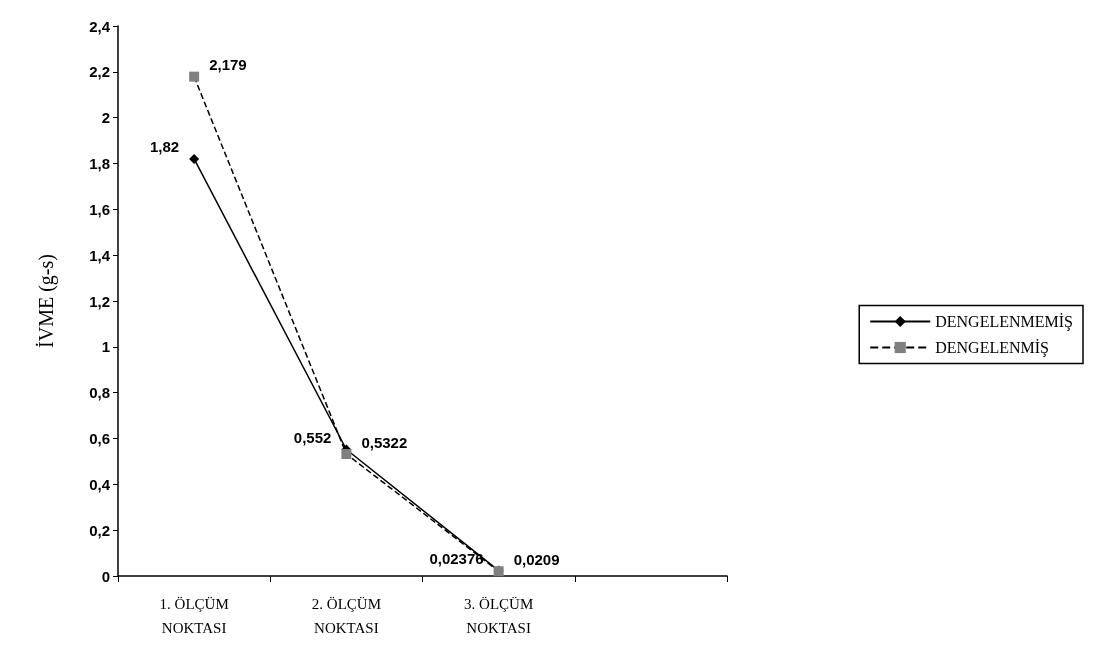  Describe the element at coordinates (312, 437) in the screenshot. I see `data-label: 0,552` at that location.